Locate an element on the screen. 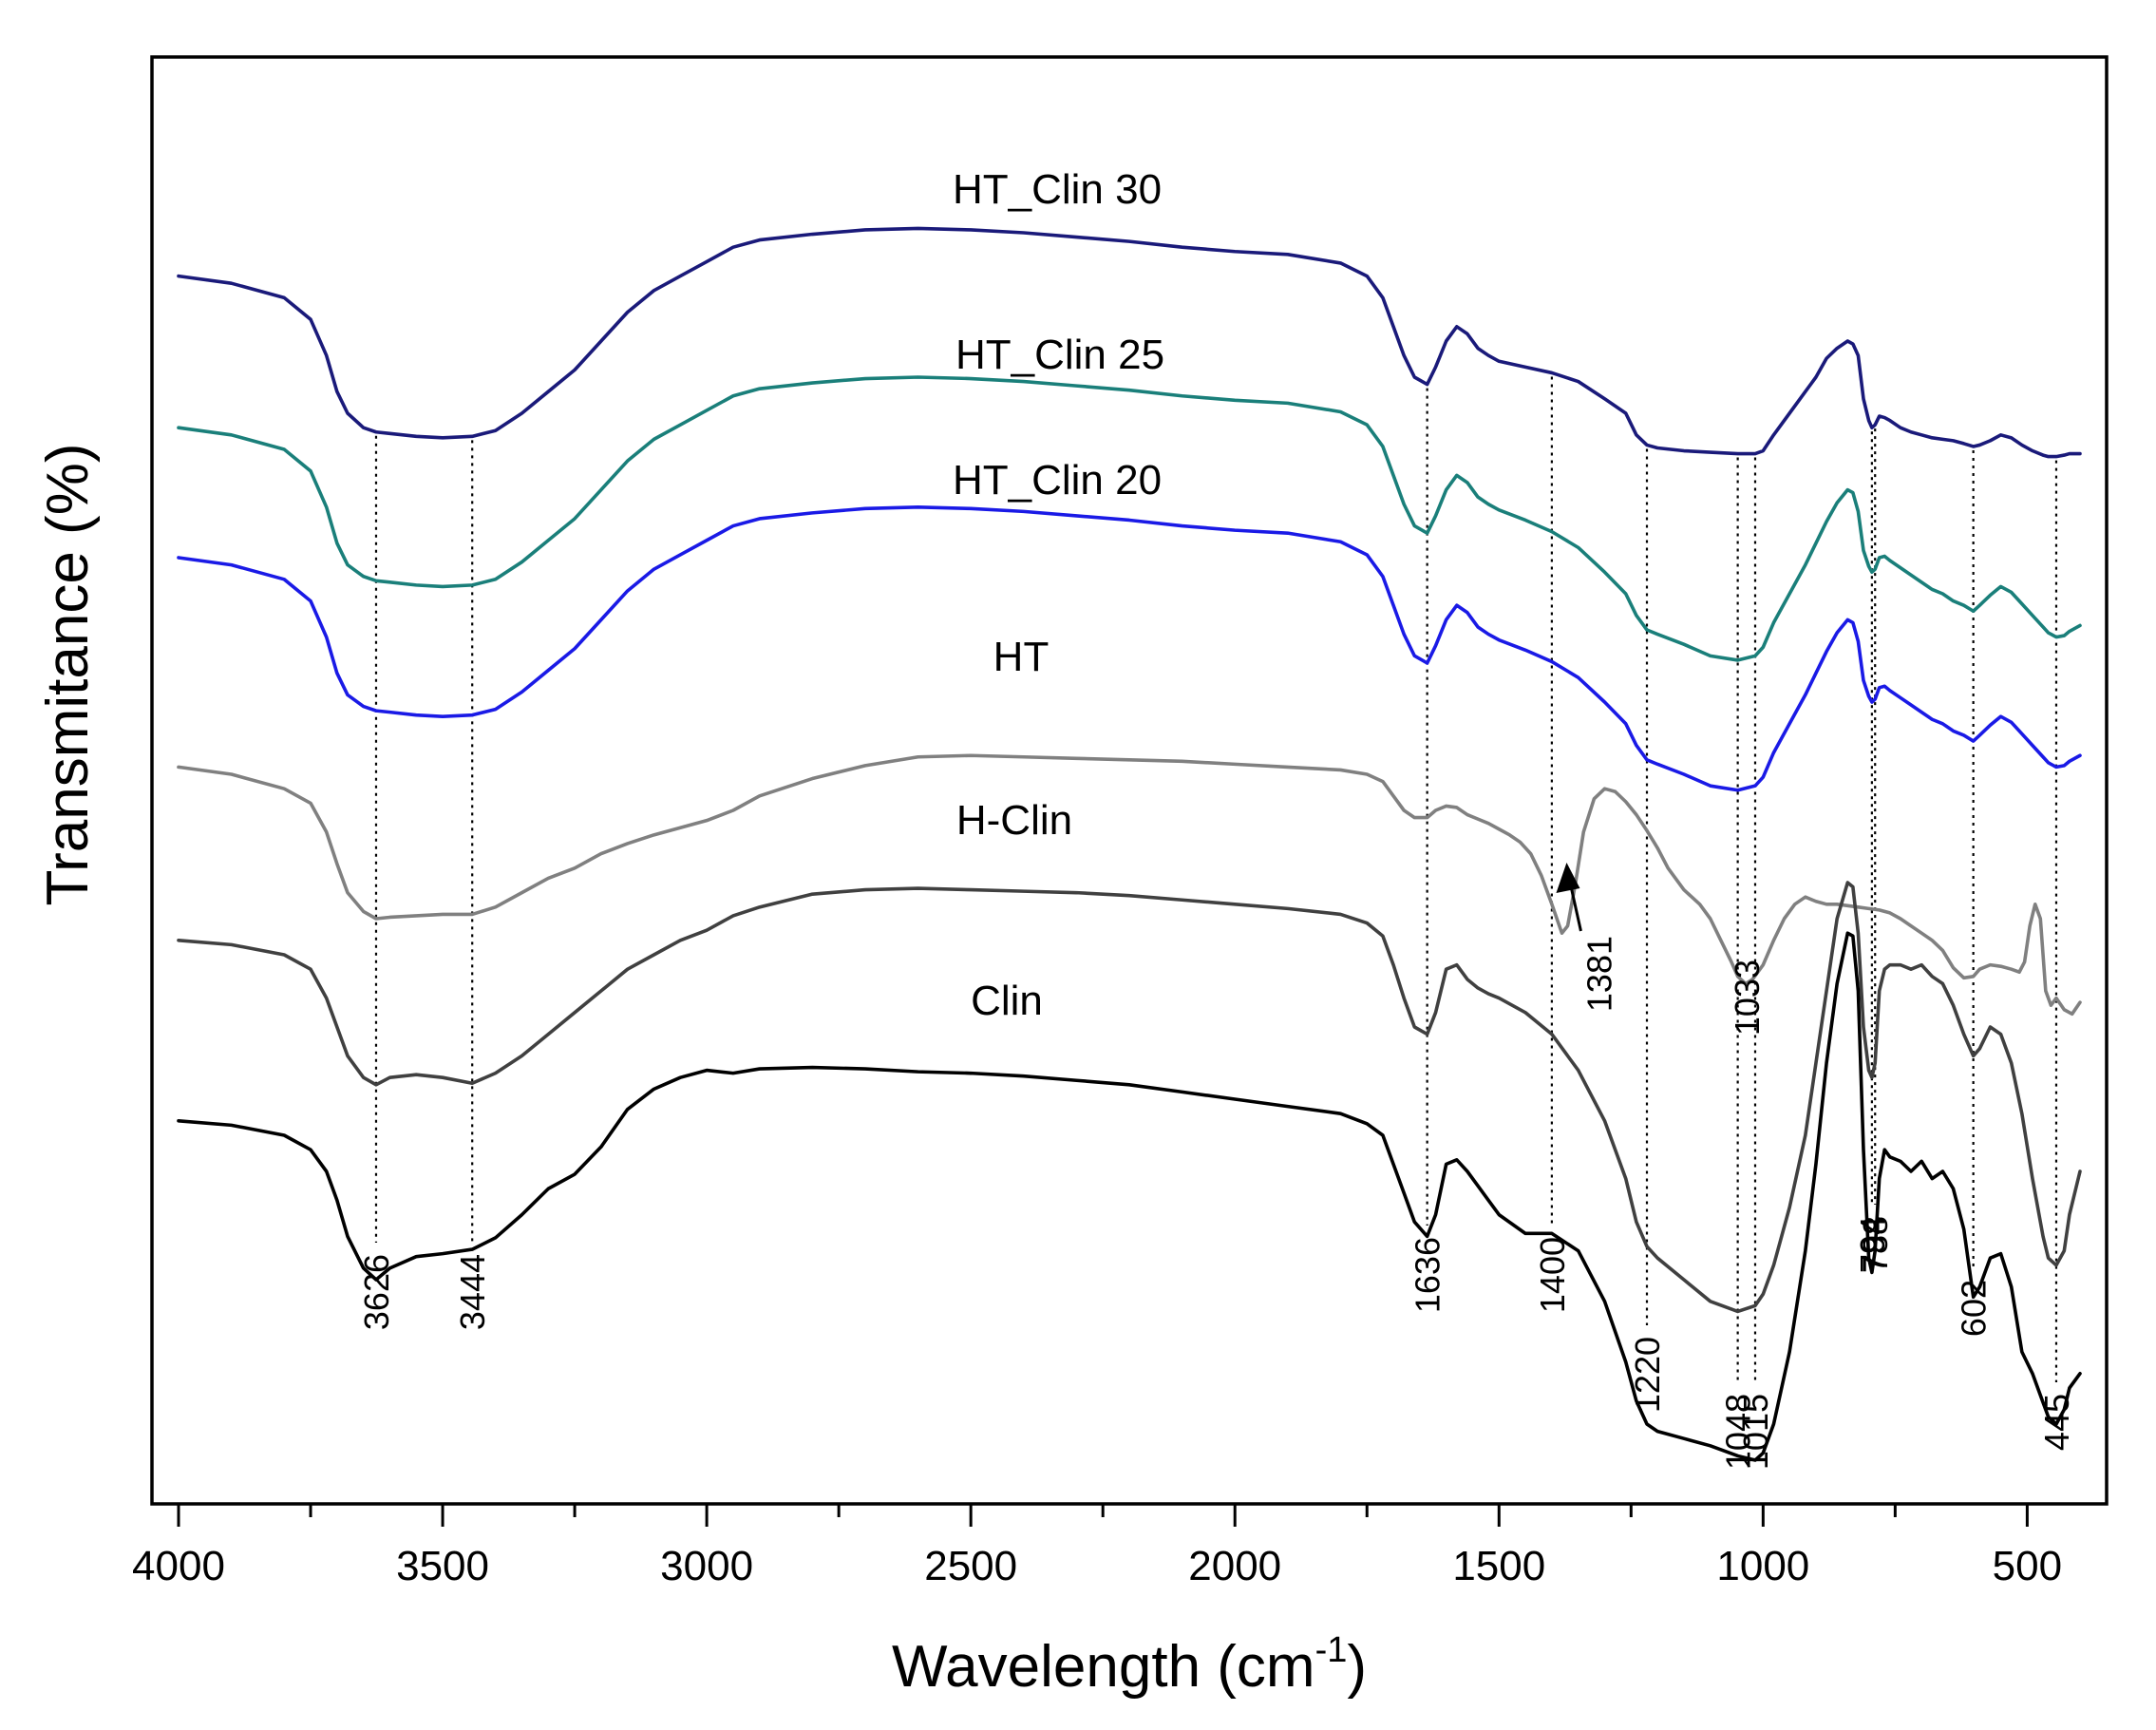  peak-marker-label: 1636 is located at coordinates (1428, 1275).